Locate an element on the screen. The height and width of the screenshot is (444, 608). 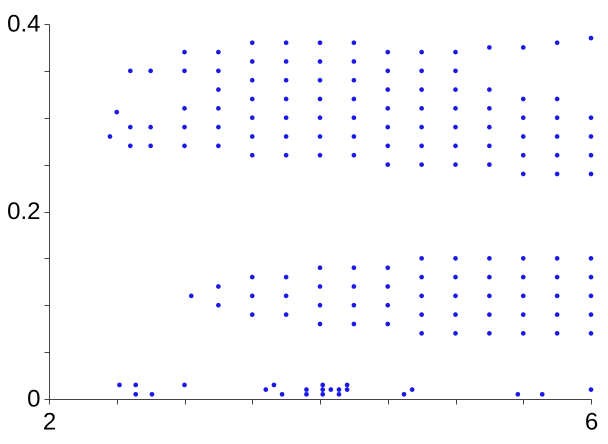
y-tick-label: 0.2 is located at coordinates (23, 211).